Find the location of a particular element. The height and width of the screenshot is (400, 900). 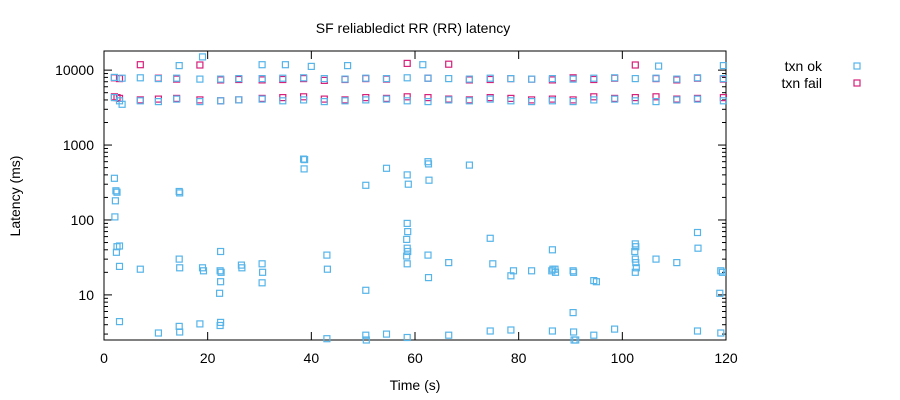

y-axis-label: Latency (ms) is located at coordinates (15, 196).